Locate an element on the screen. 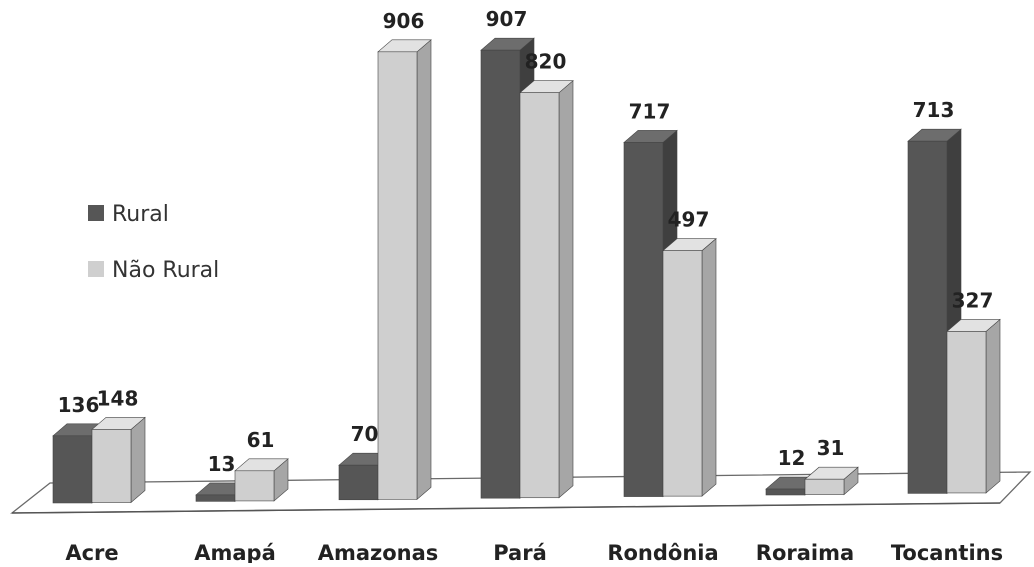  bar-nao-rural-acre is located at coordinates (118, 460).